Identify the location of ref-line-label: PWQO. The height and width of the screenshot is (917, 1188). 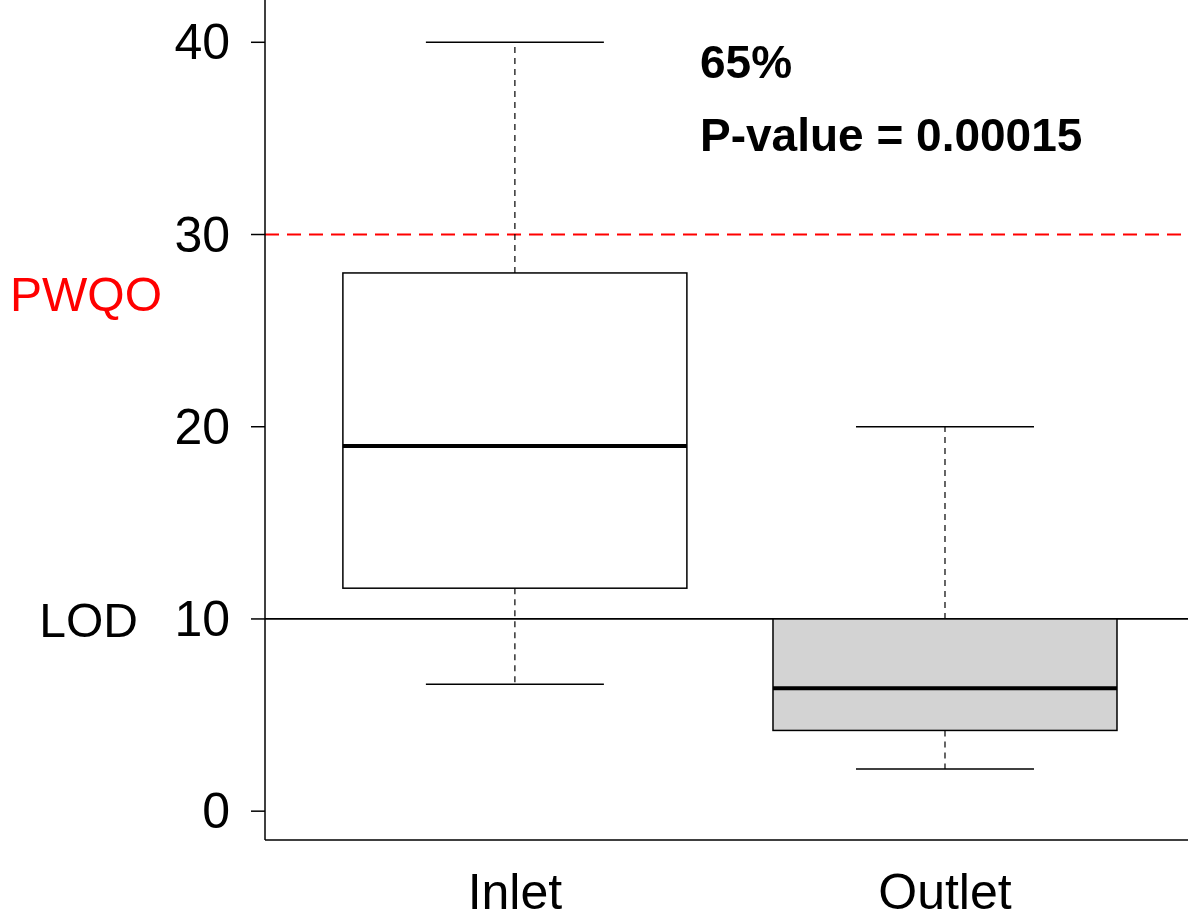
(86, 295).